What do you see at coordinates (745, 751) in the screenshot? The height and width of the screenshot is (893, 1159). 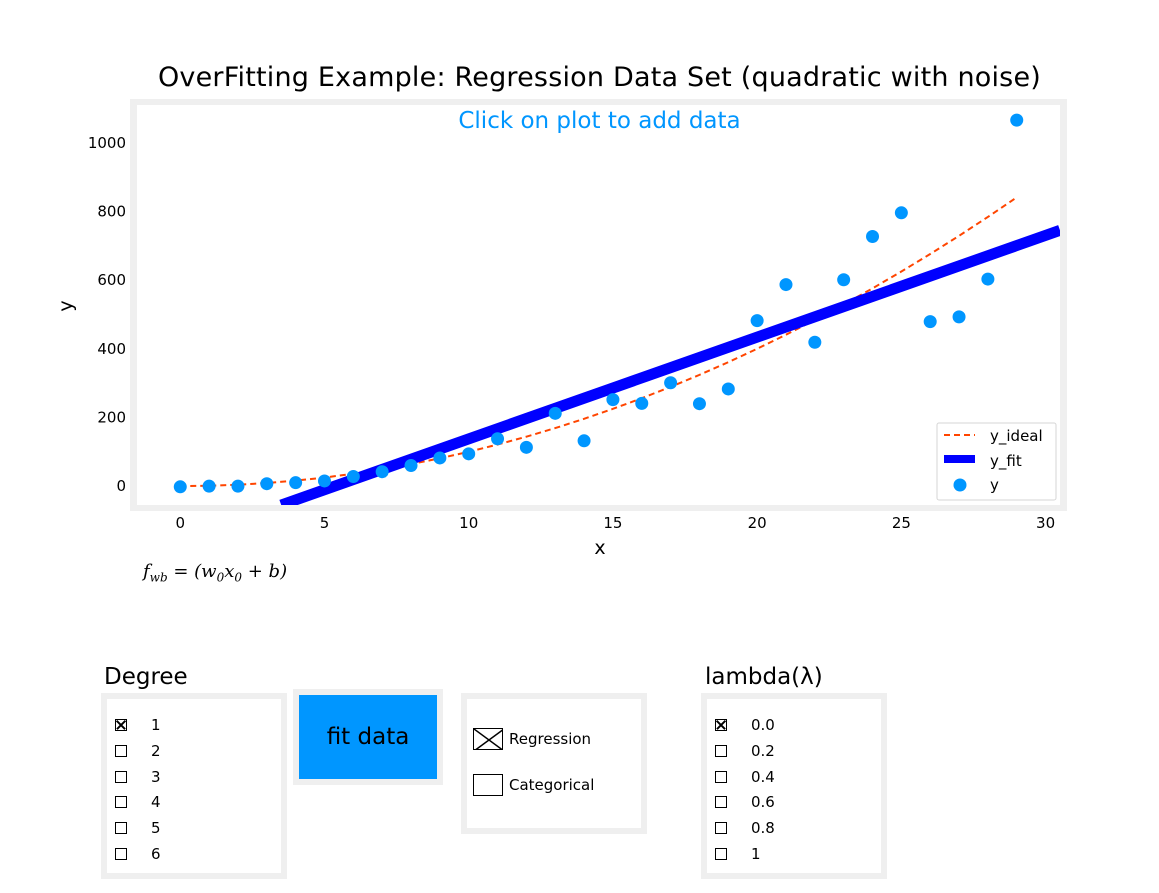 I see `lambda-option-1: 0.2` at bounding box center [745, 751].